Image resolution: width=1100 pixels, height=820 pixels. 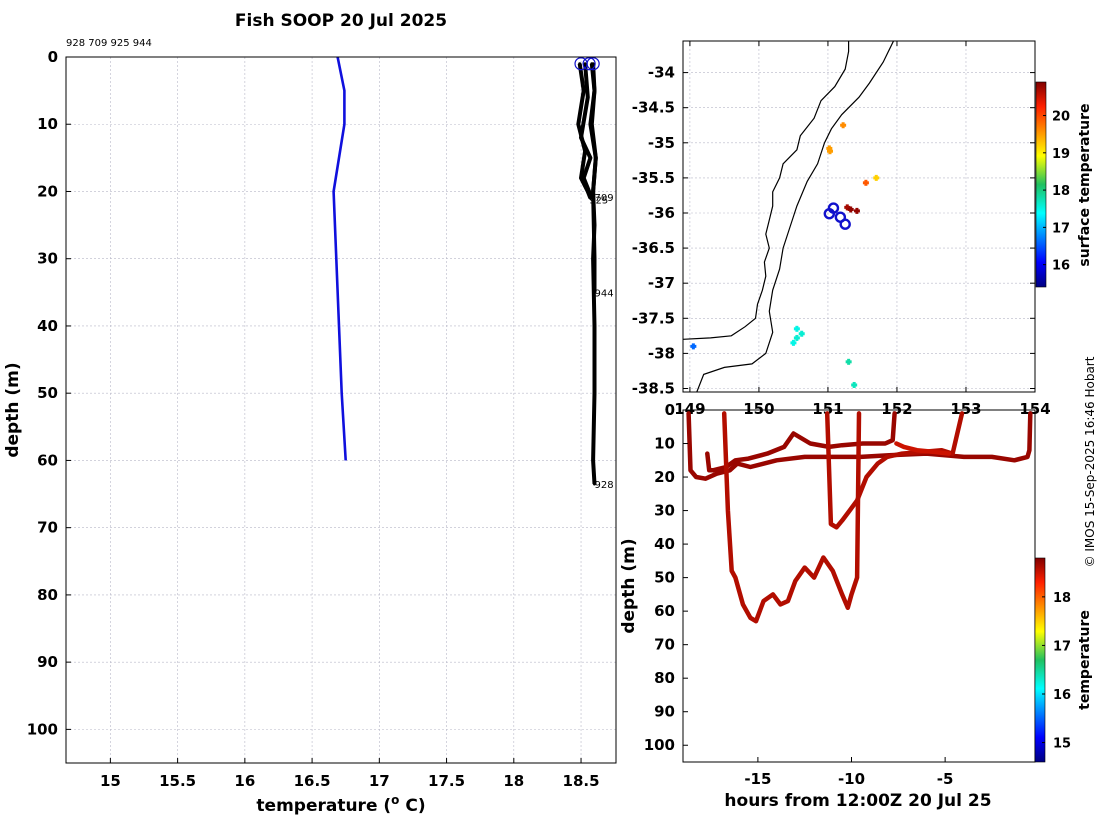 I want to click on section-y-axis-label: depth (m), so click(x=629, y=585).